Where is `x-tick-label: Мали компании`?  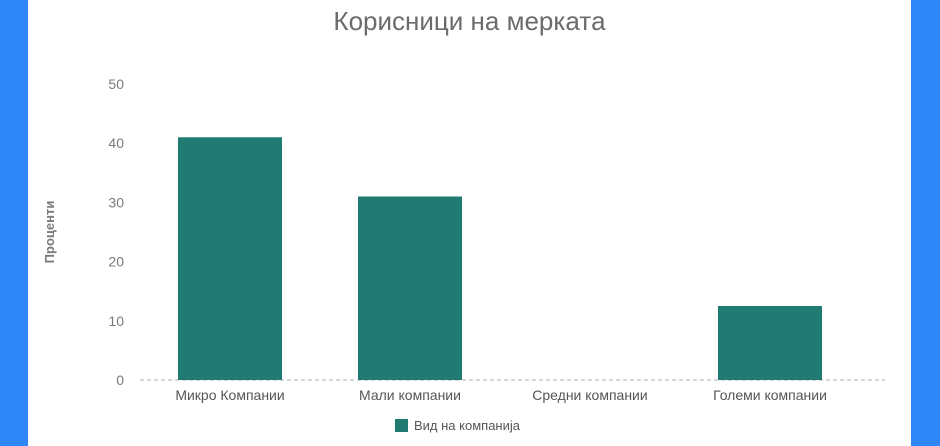 x-tick-label: Мали компании is located at coordinates (410, 395).